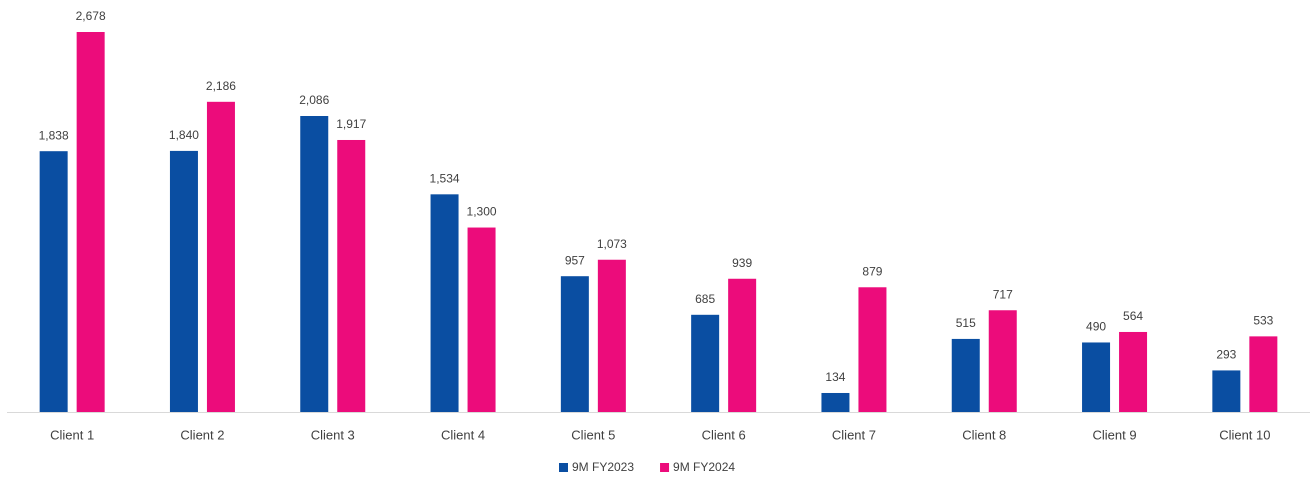  What do you see at coordinates (314, 100) in the screenshot?
I see `data-label: 2,086` at bounding box center [314, 100].